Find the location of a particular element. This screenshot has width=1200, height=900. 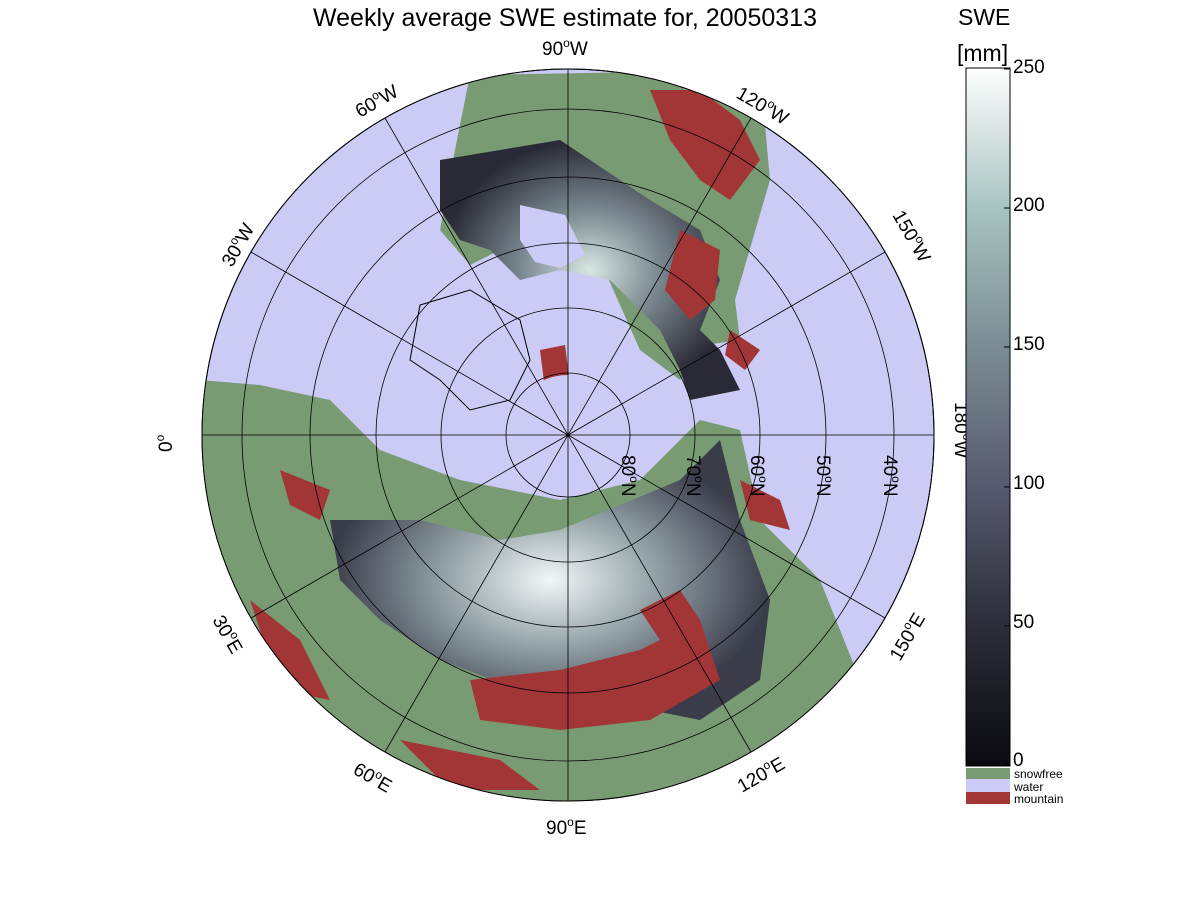

lat-label-40n: 40oN is located at coordinates (891, 476).